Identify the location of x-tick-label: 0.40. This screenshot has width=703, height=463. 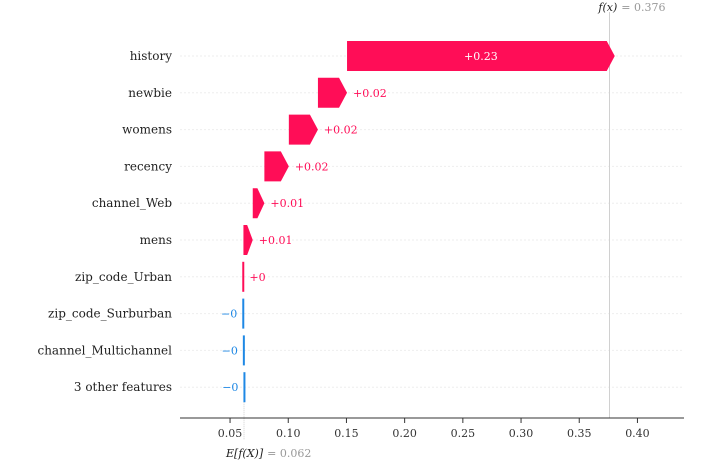
(637, 433).